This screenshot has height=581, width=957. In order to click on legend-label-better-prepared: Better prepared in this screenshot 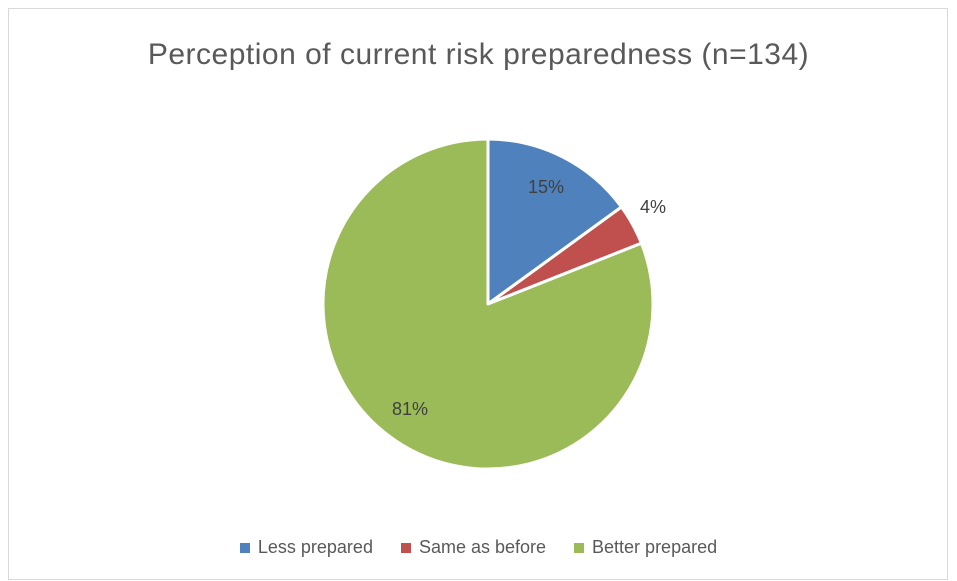, I will do `click(655, 547)`.